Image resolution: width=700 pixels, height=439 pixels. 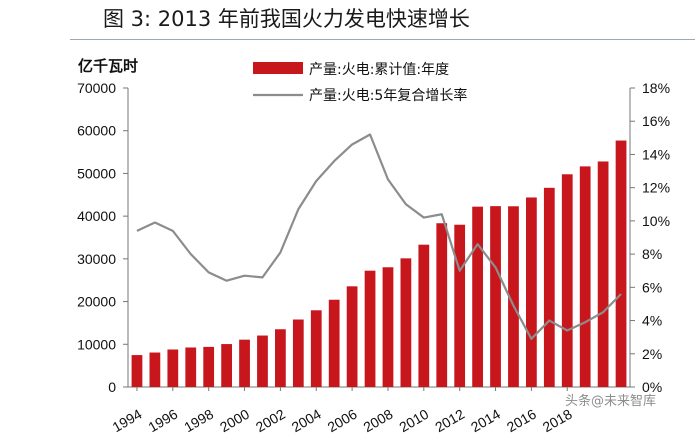 I want to click on left-tick-label: 20000, so click(x=96, y=302).